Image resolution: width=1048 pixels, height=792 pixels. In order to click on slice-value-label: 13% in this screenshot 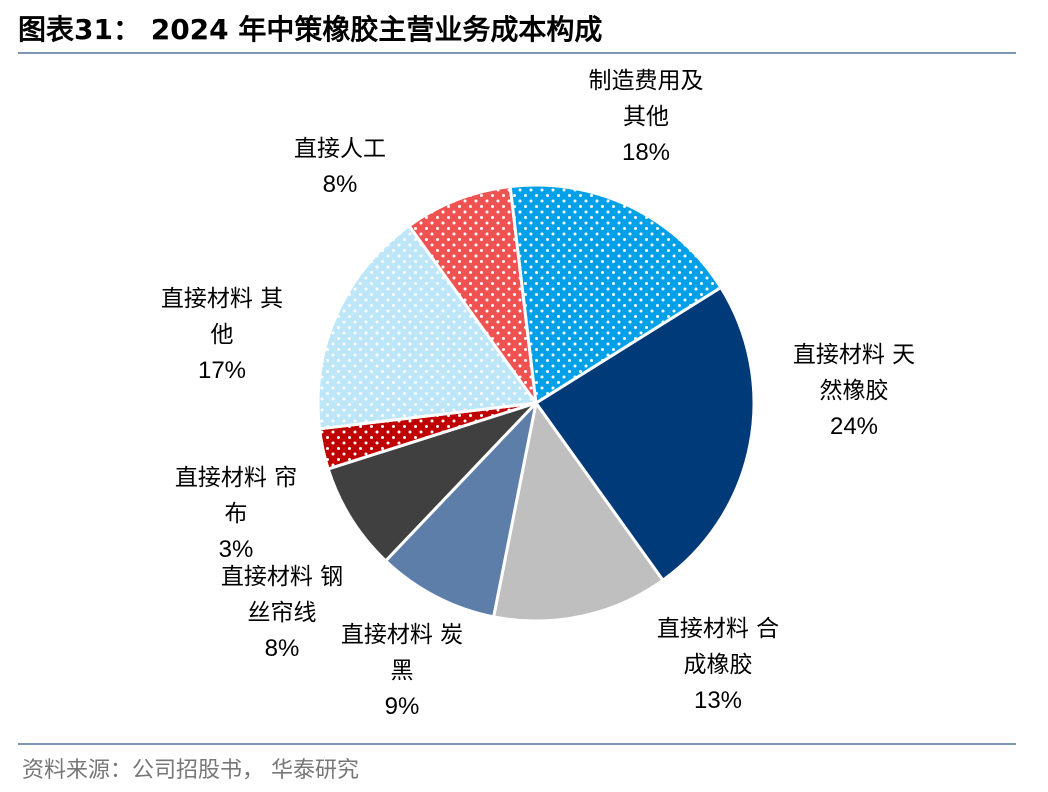, I will do `click(718, 700)`.